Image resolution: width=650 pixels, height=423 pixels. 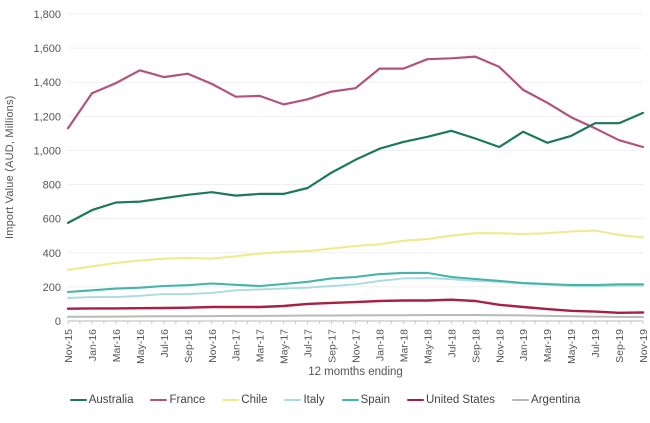 I want to click on x-tick-label: May-18, so click(x=428, y=346).